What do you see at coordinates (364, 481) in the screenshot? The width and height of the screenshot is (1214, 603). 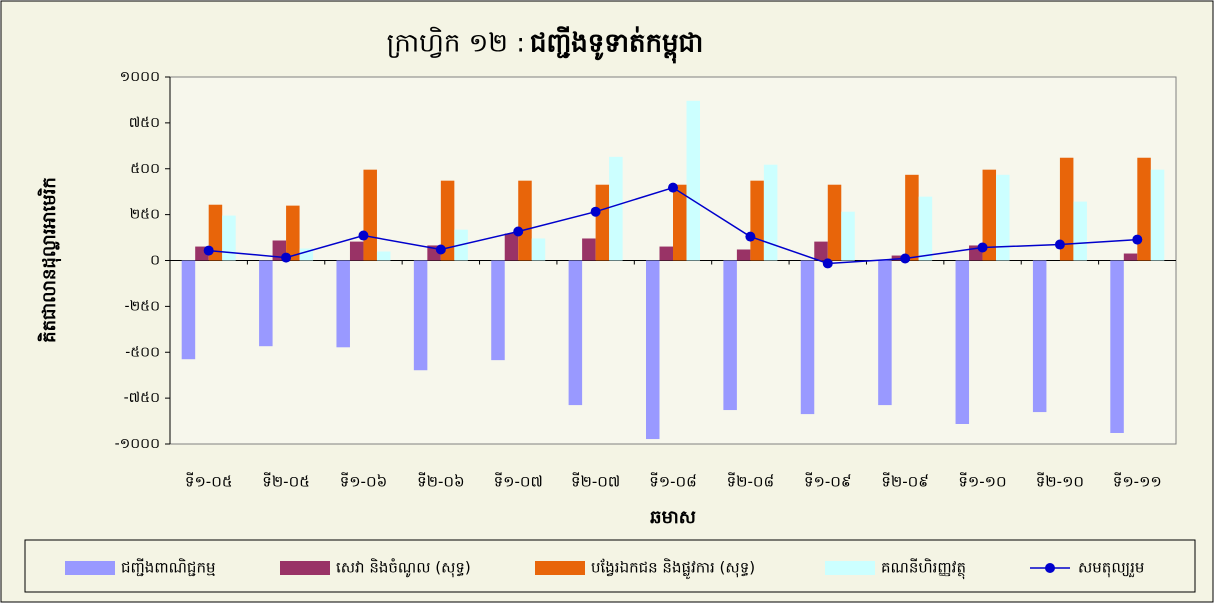 I see `x-tick-label: ទី១-០៦` at bounding box center [364, 481].